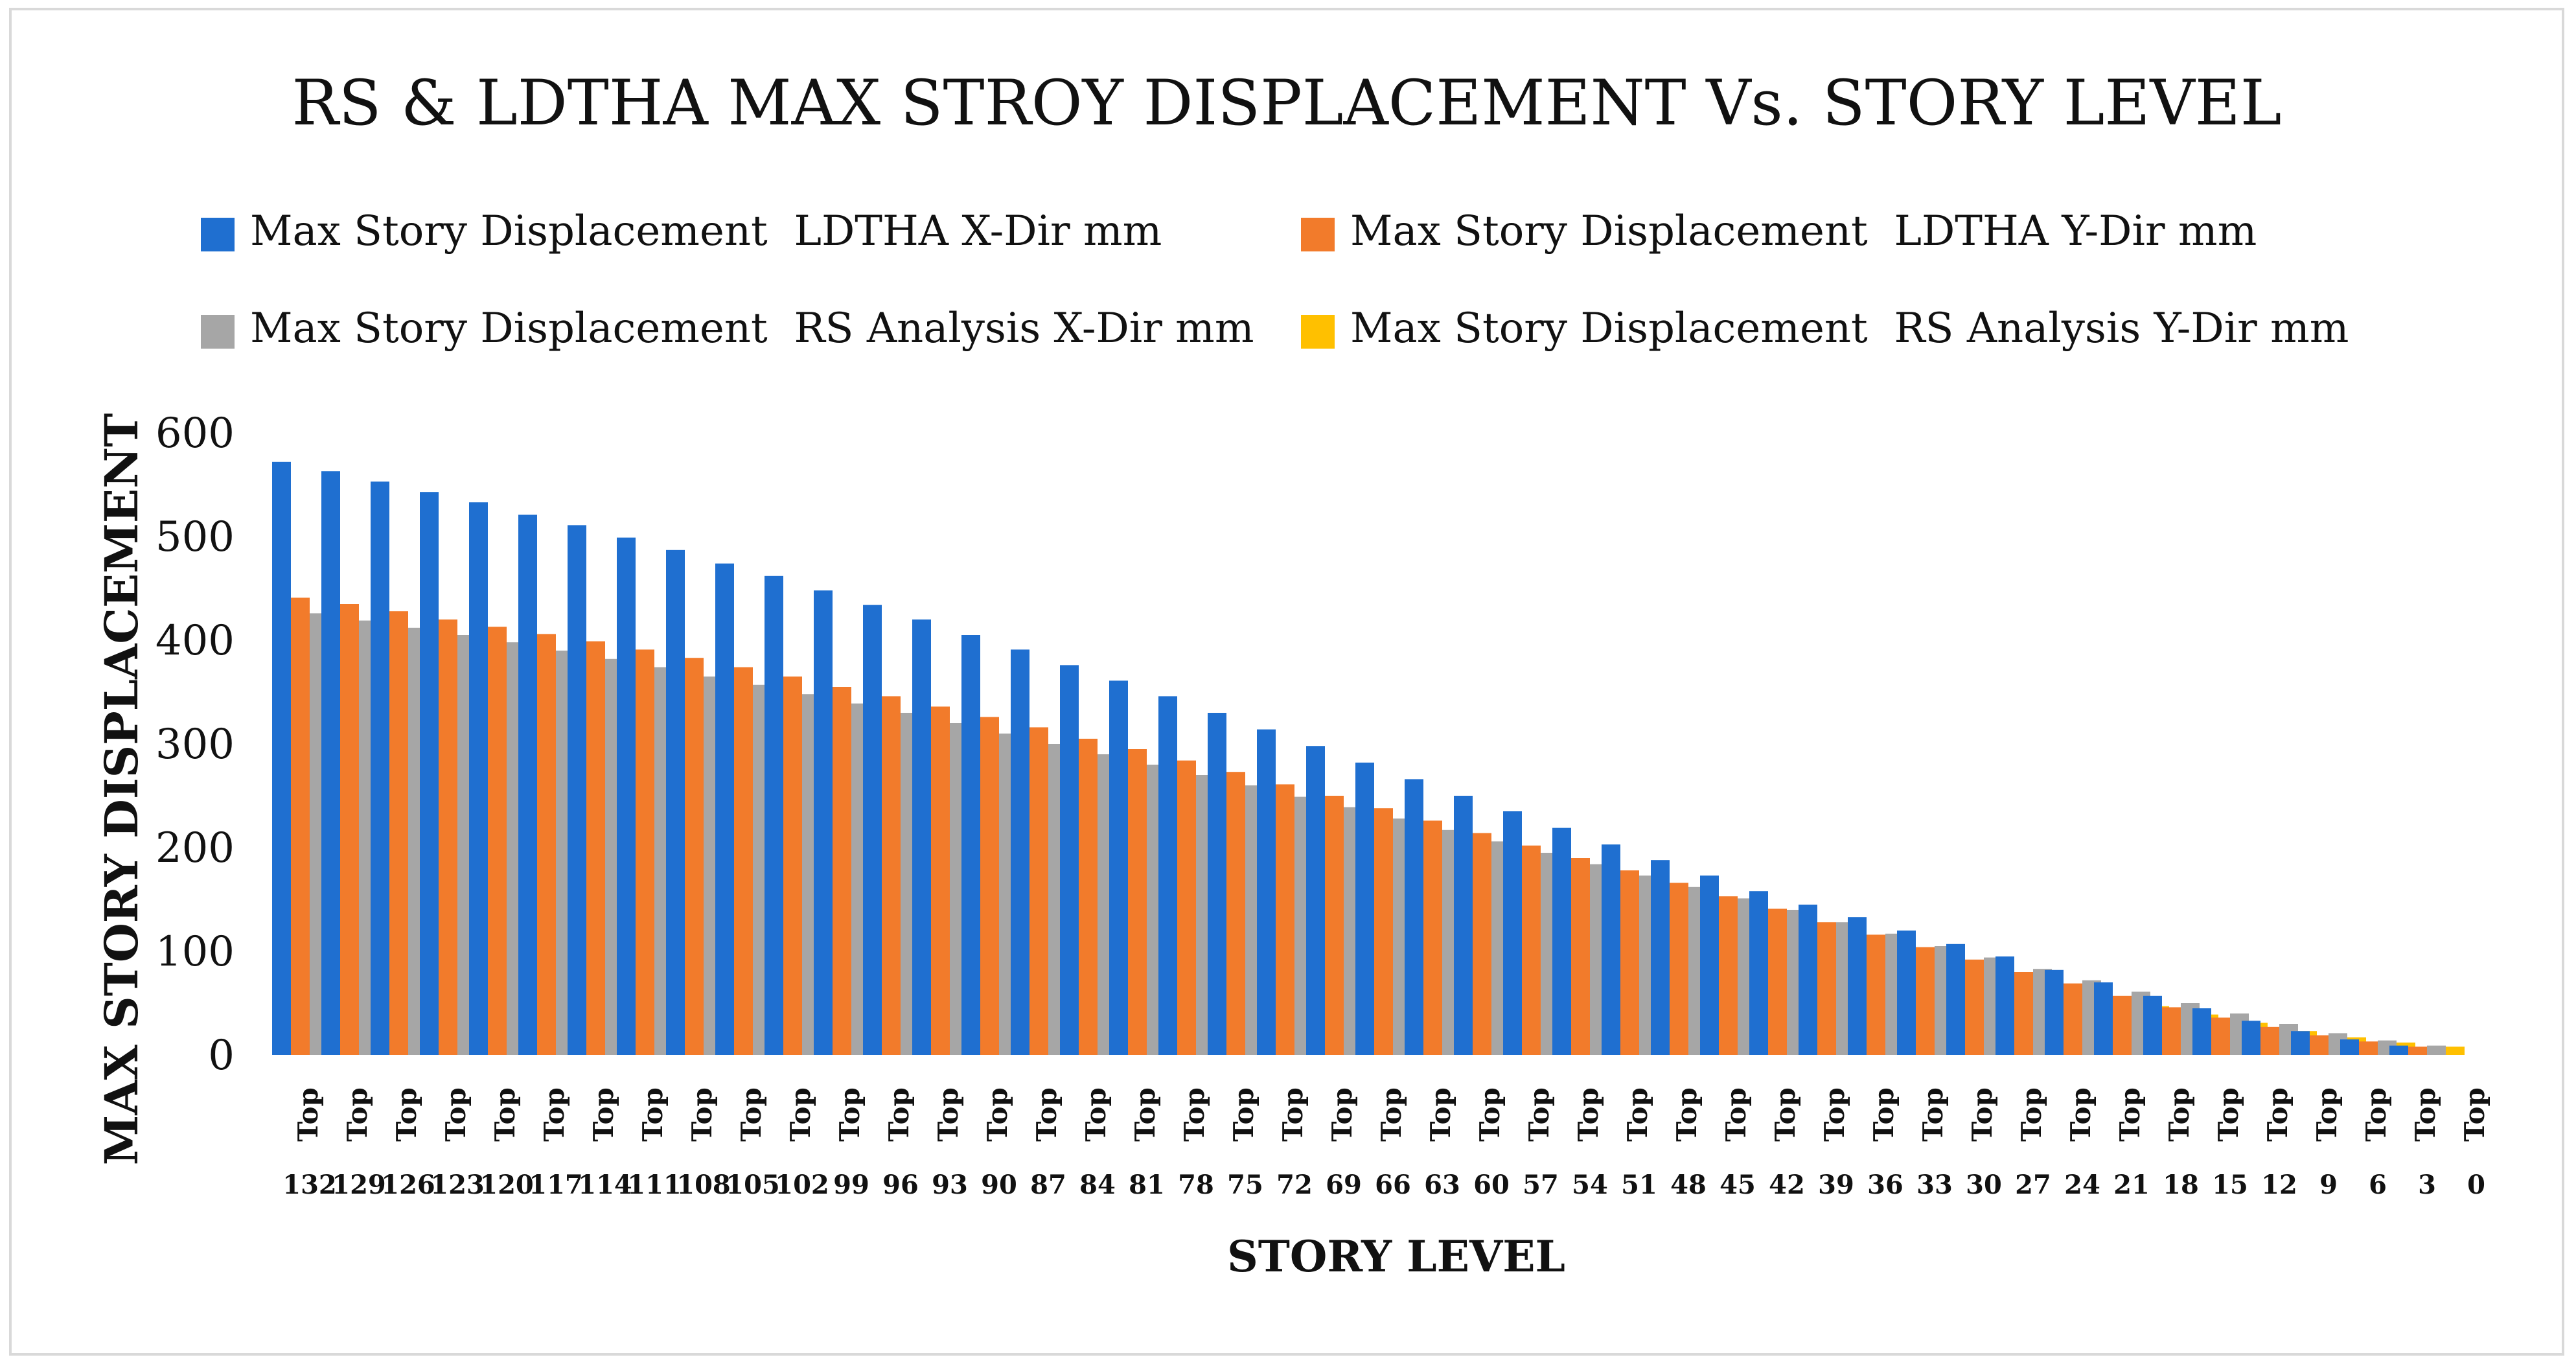 This screenshot has width=2576, height=1366. I want to click on legend-swatch-ldtha-y, so click(1318, 234).